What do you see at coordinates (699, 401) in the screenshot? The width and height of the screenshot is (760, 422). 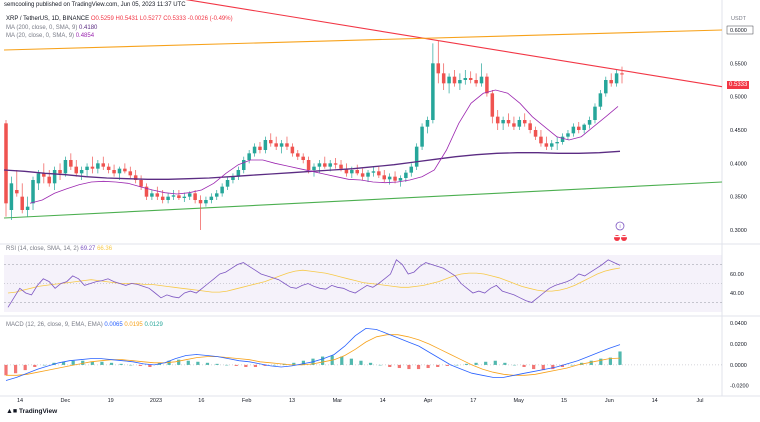 I see `time-tick-label: Jul` at bounding box center [699, 401].